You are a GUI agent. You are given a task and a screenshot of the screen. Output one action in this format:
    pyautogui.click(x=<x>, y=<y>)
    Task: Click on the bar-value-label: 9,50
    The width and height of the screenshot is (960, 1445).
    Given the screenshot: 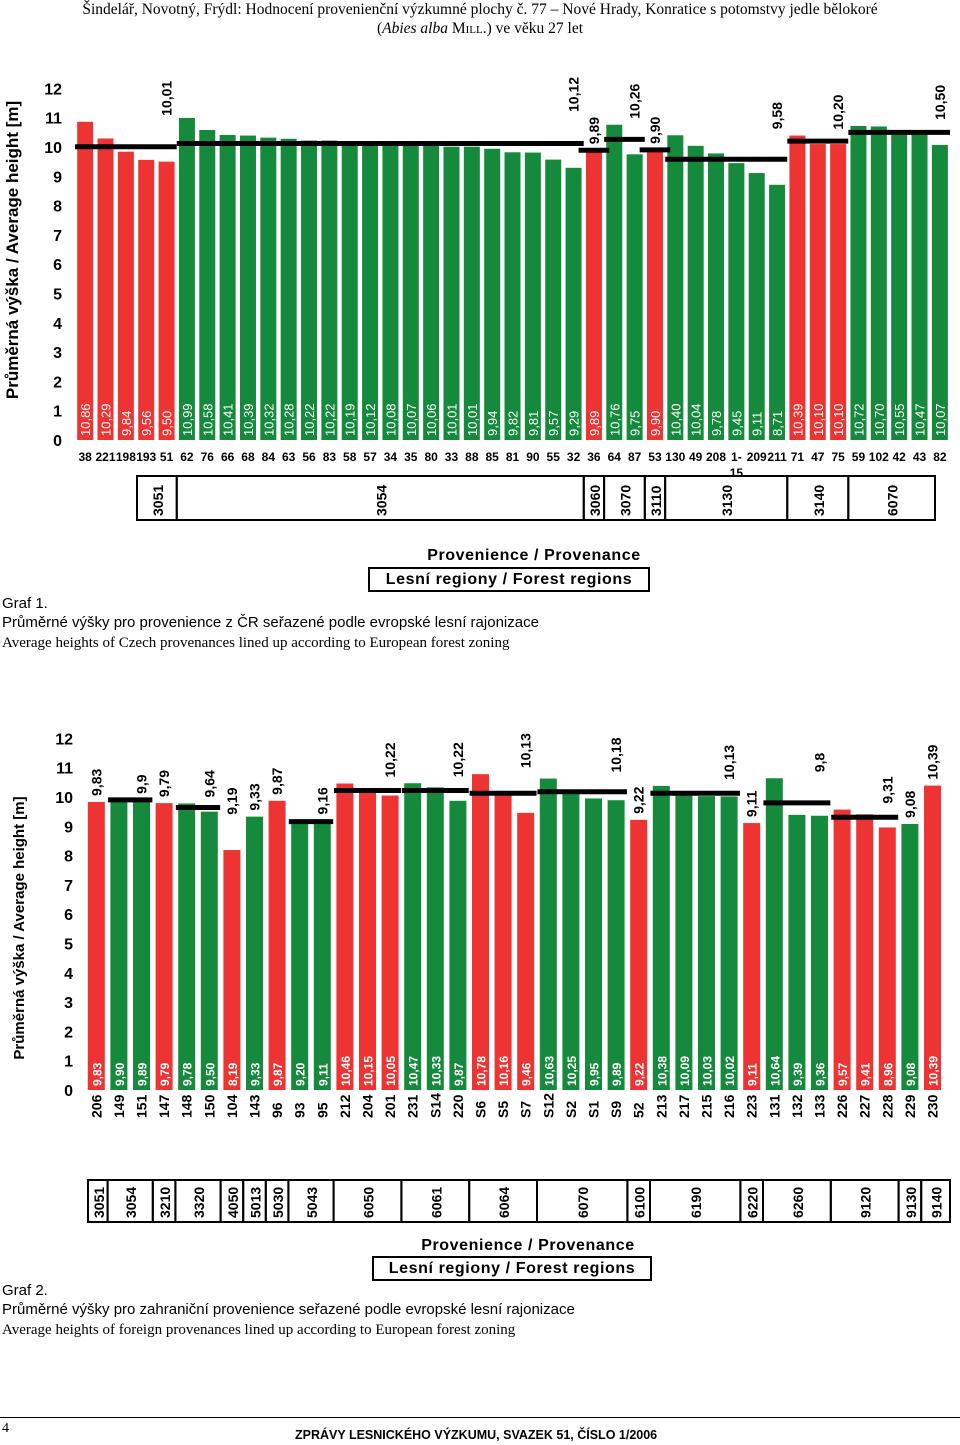 What is the action you would take?
    pyautogui.click(x=167, y=423)
    